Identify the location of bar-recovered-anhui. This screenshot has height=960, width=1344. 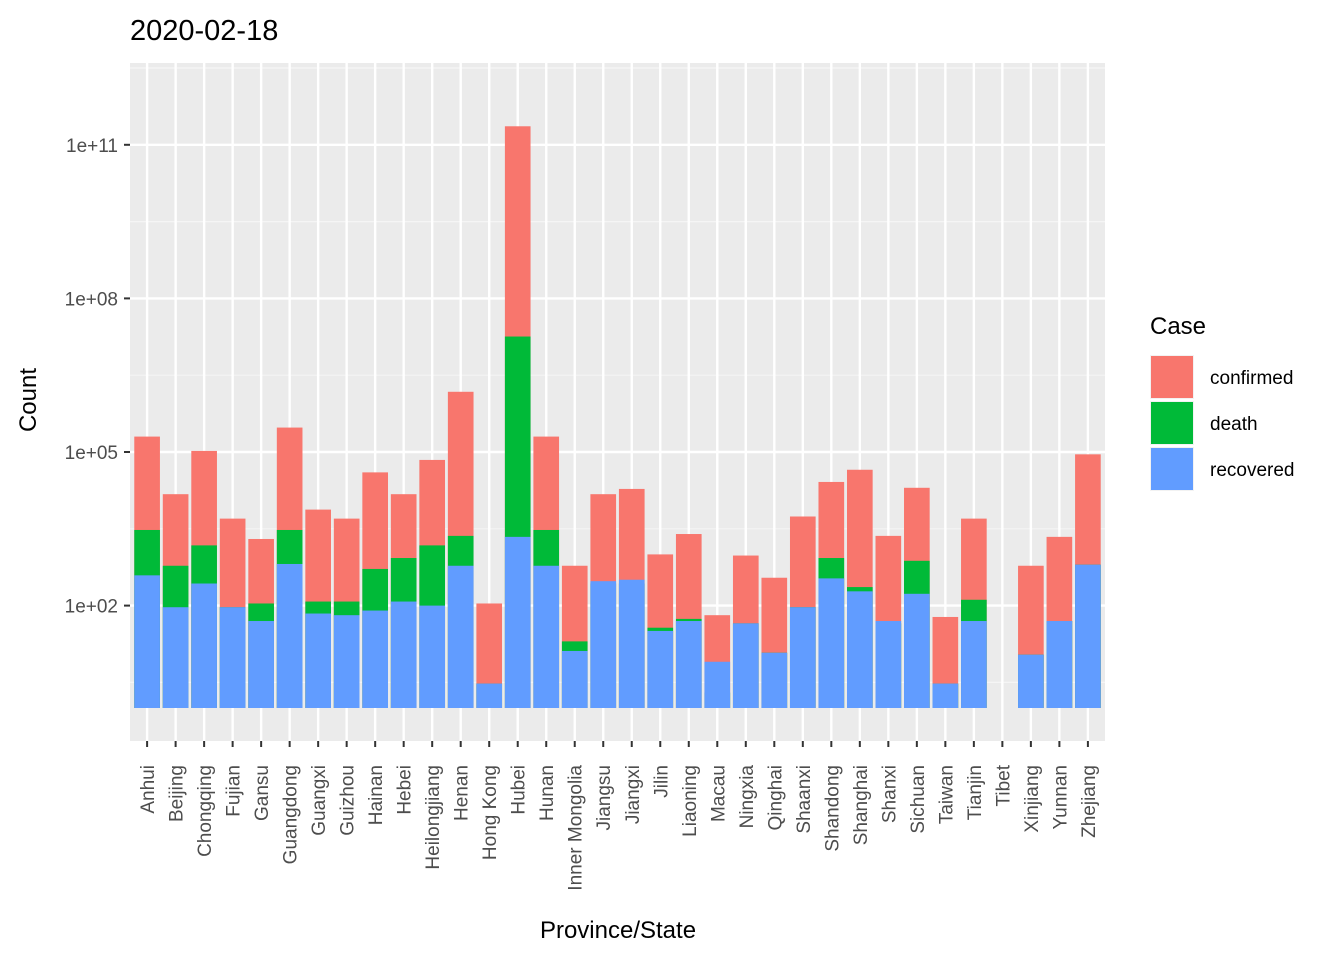
(147, 641).